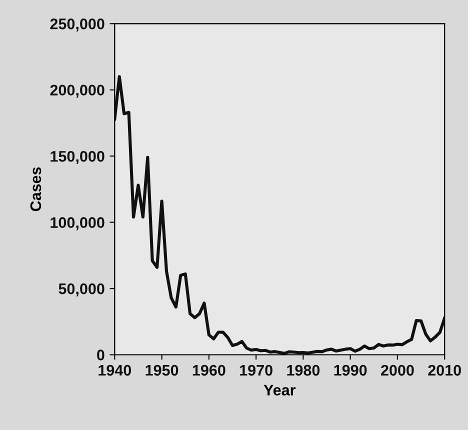  Describe the element at coordinates (209, 370) in the screenshot. I see `x-tick-label: 1960` at that location.